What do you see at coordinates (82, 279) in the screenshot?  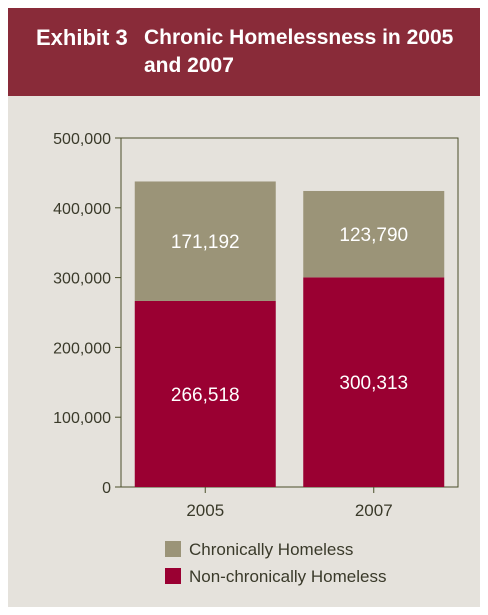 I see `y-tick-label: 300,000` at bounding box center [82, 279].